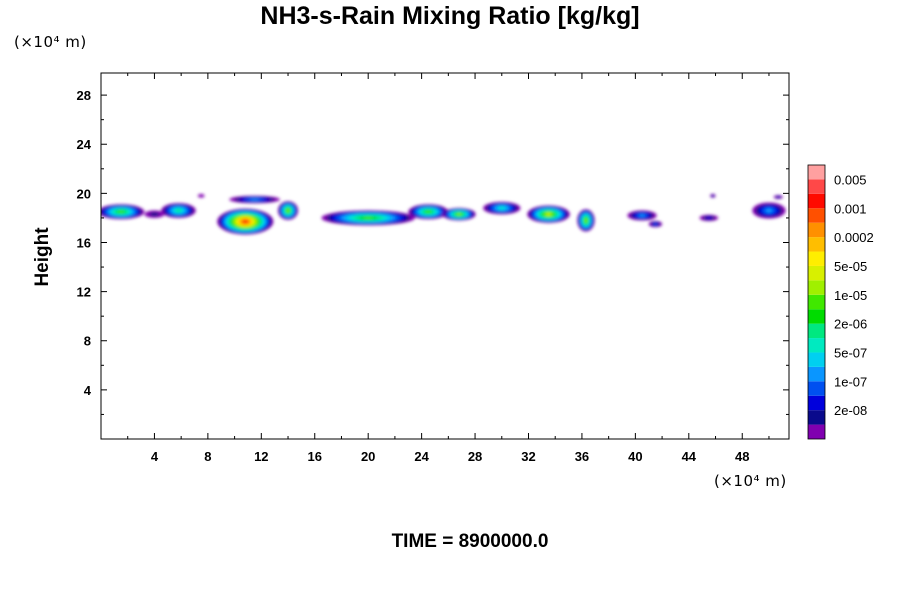 The height and width of the screenshot is (600, 900). Describe the element at coordinates (207, 456) in the screenshot. I see `x-tick-label: 8` at that location.